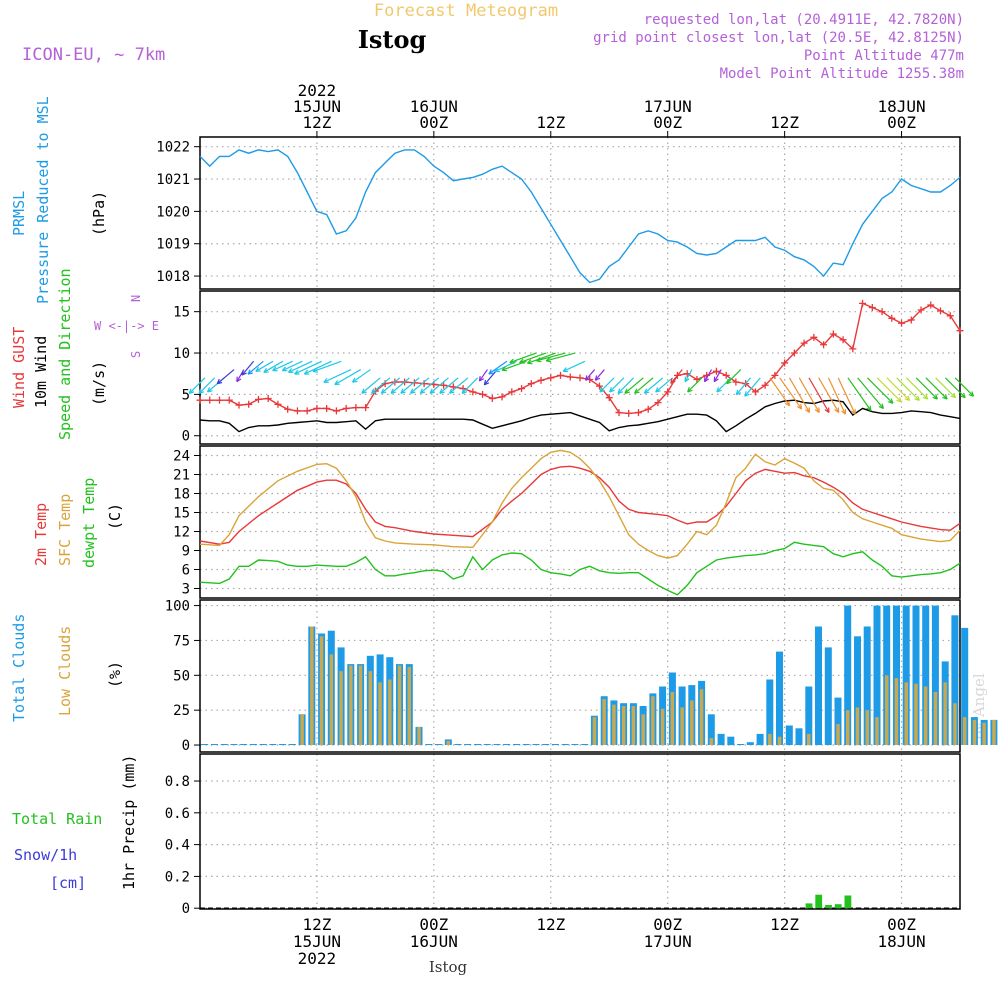  What do you see at coordinates (99, 213) in the screenshot?
I see `pressure-unit: (hPa)` at bounding box center [99, 213].